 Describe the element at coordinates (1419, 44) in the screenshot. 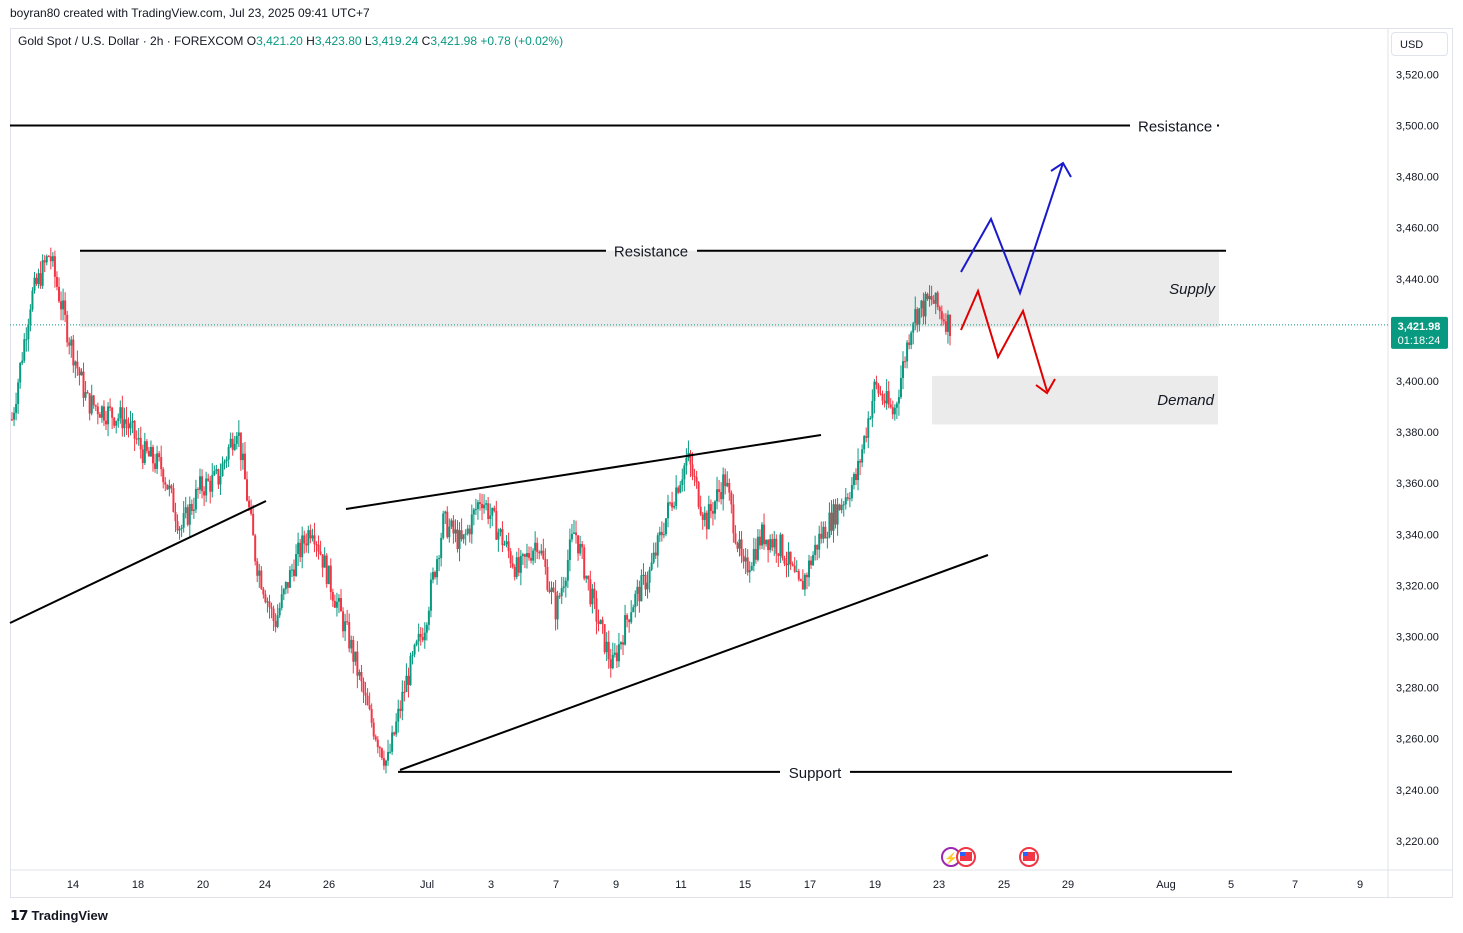

I see `currency-button: USD` at that location.